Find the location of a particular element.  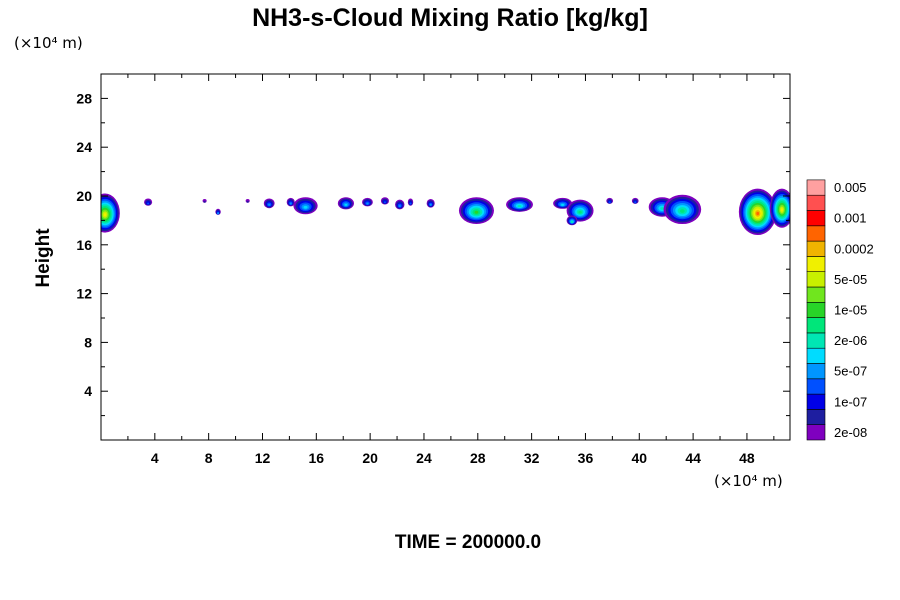

x-tick-label: 12 is located at coordinates (263, 458).